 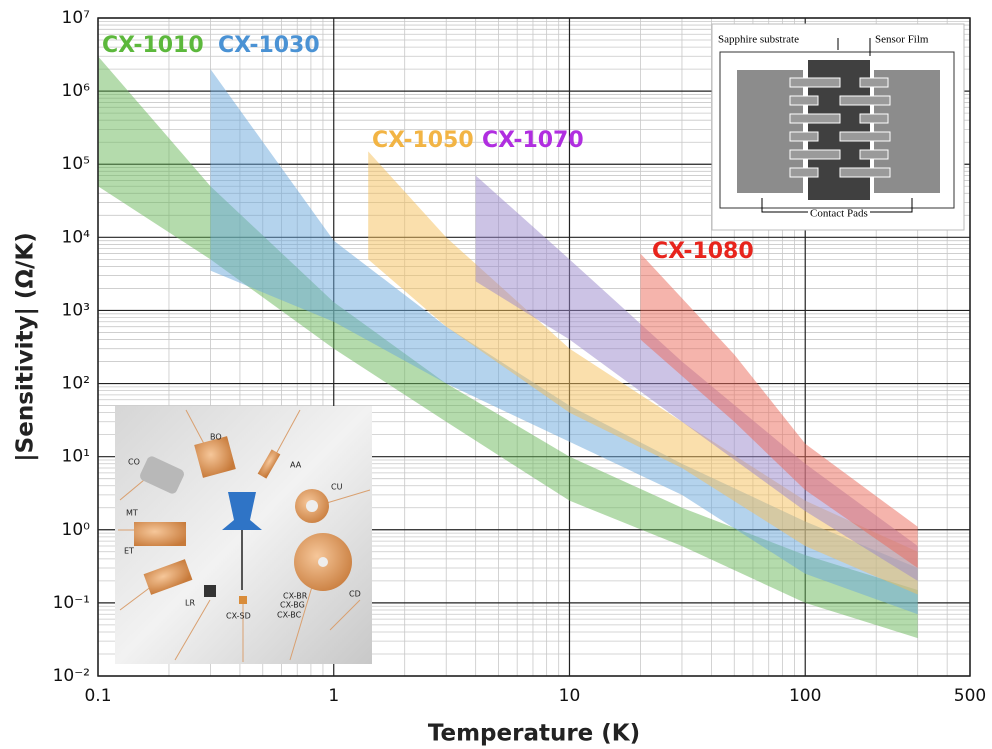 I want to click on y-tick-label: 10⁰, so click(x=76, y=530).